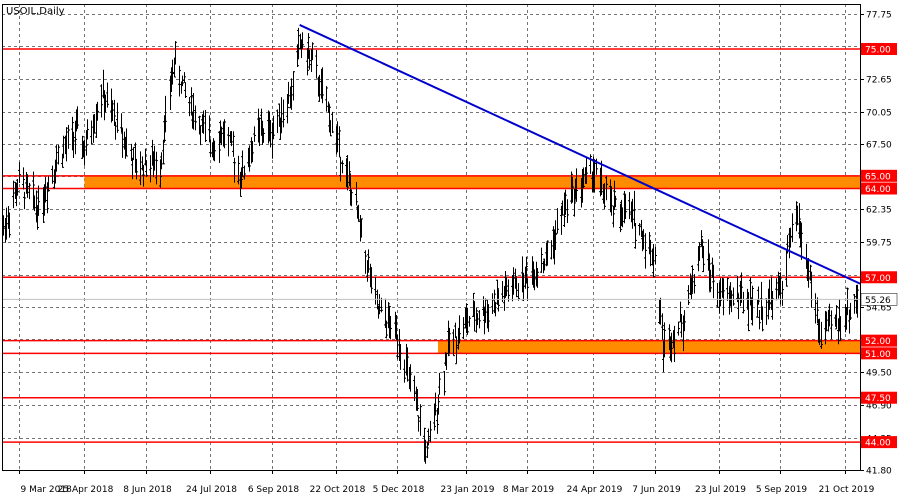 The height and width of the screenshot is (504, 900). Describe the element at coordinates (879, 81) in the screenshot. I see `y-tick-label: 72.65` at that location.